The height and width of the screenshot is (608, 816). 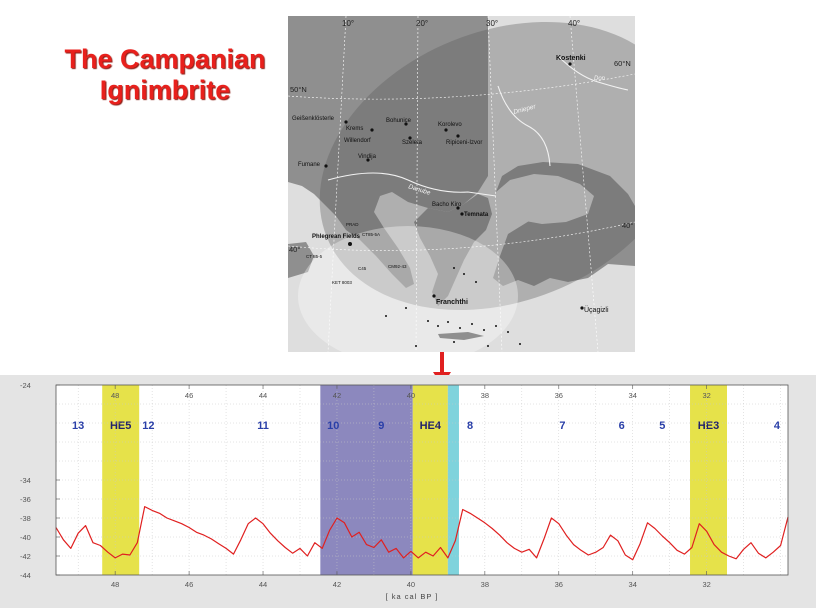 I want to click on parallel-label-50n: 50°N, so click(x=298, y=89).